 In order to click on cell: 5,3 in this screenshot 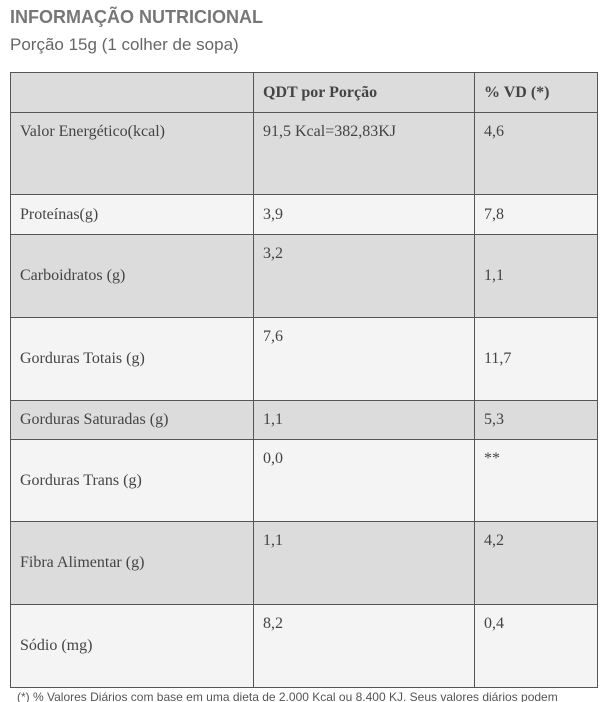, I will do `click(536, 420)`.